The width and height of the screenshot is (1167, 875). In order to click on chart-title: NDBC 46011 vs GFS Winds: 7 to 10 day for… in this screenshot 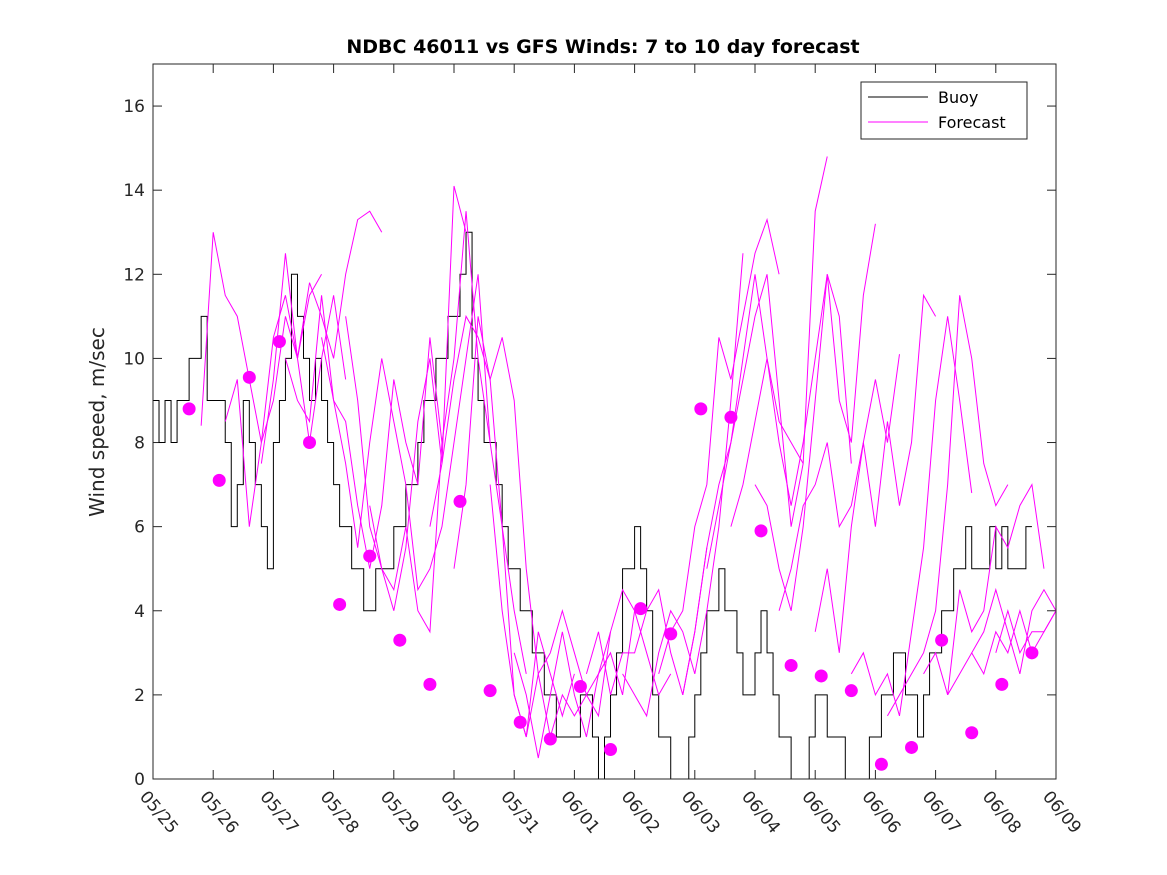, I will do `click(602, 47)`.